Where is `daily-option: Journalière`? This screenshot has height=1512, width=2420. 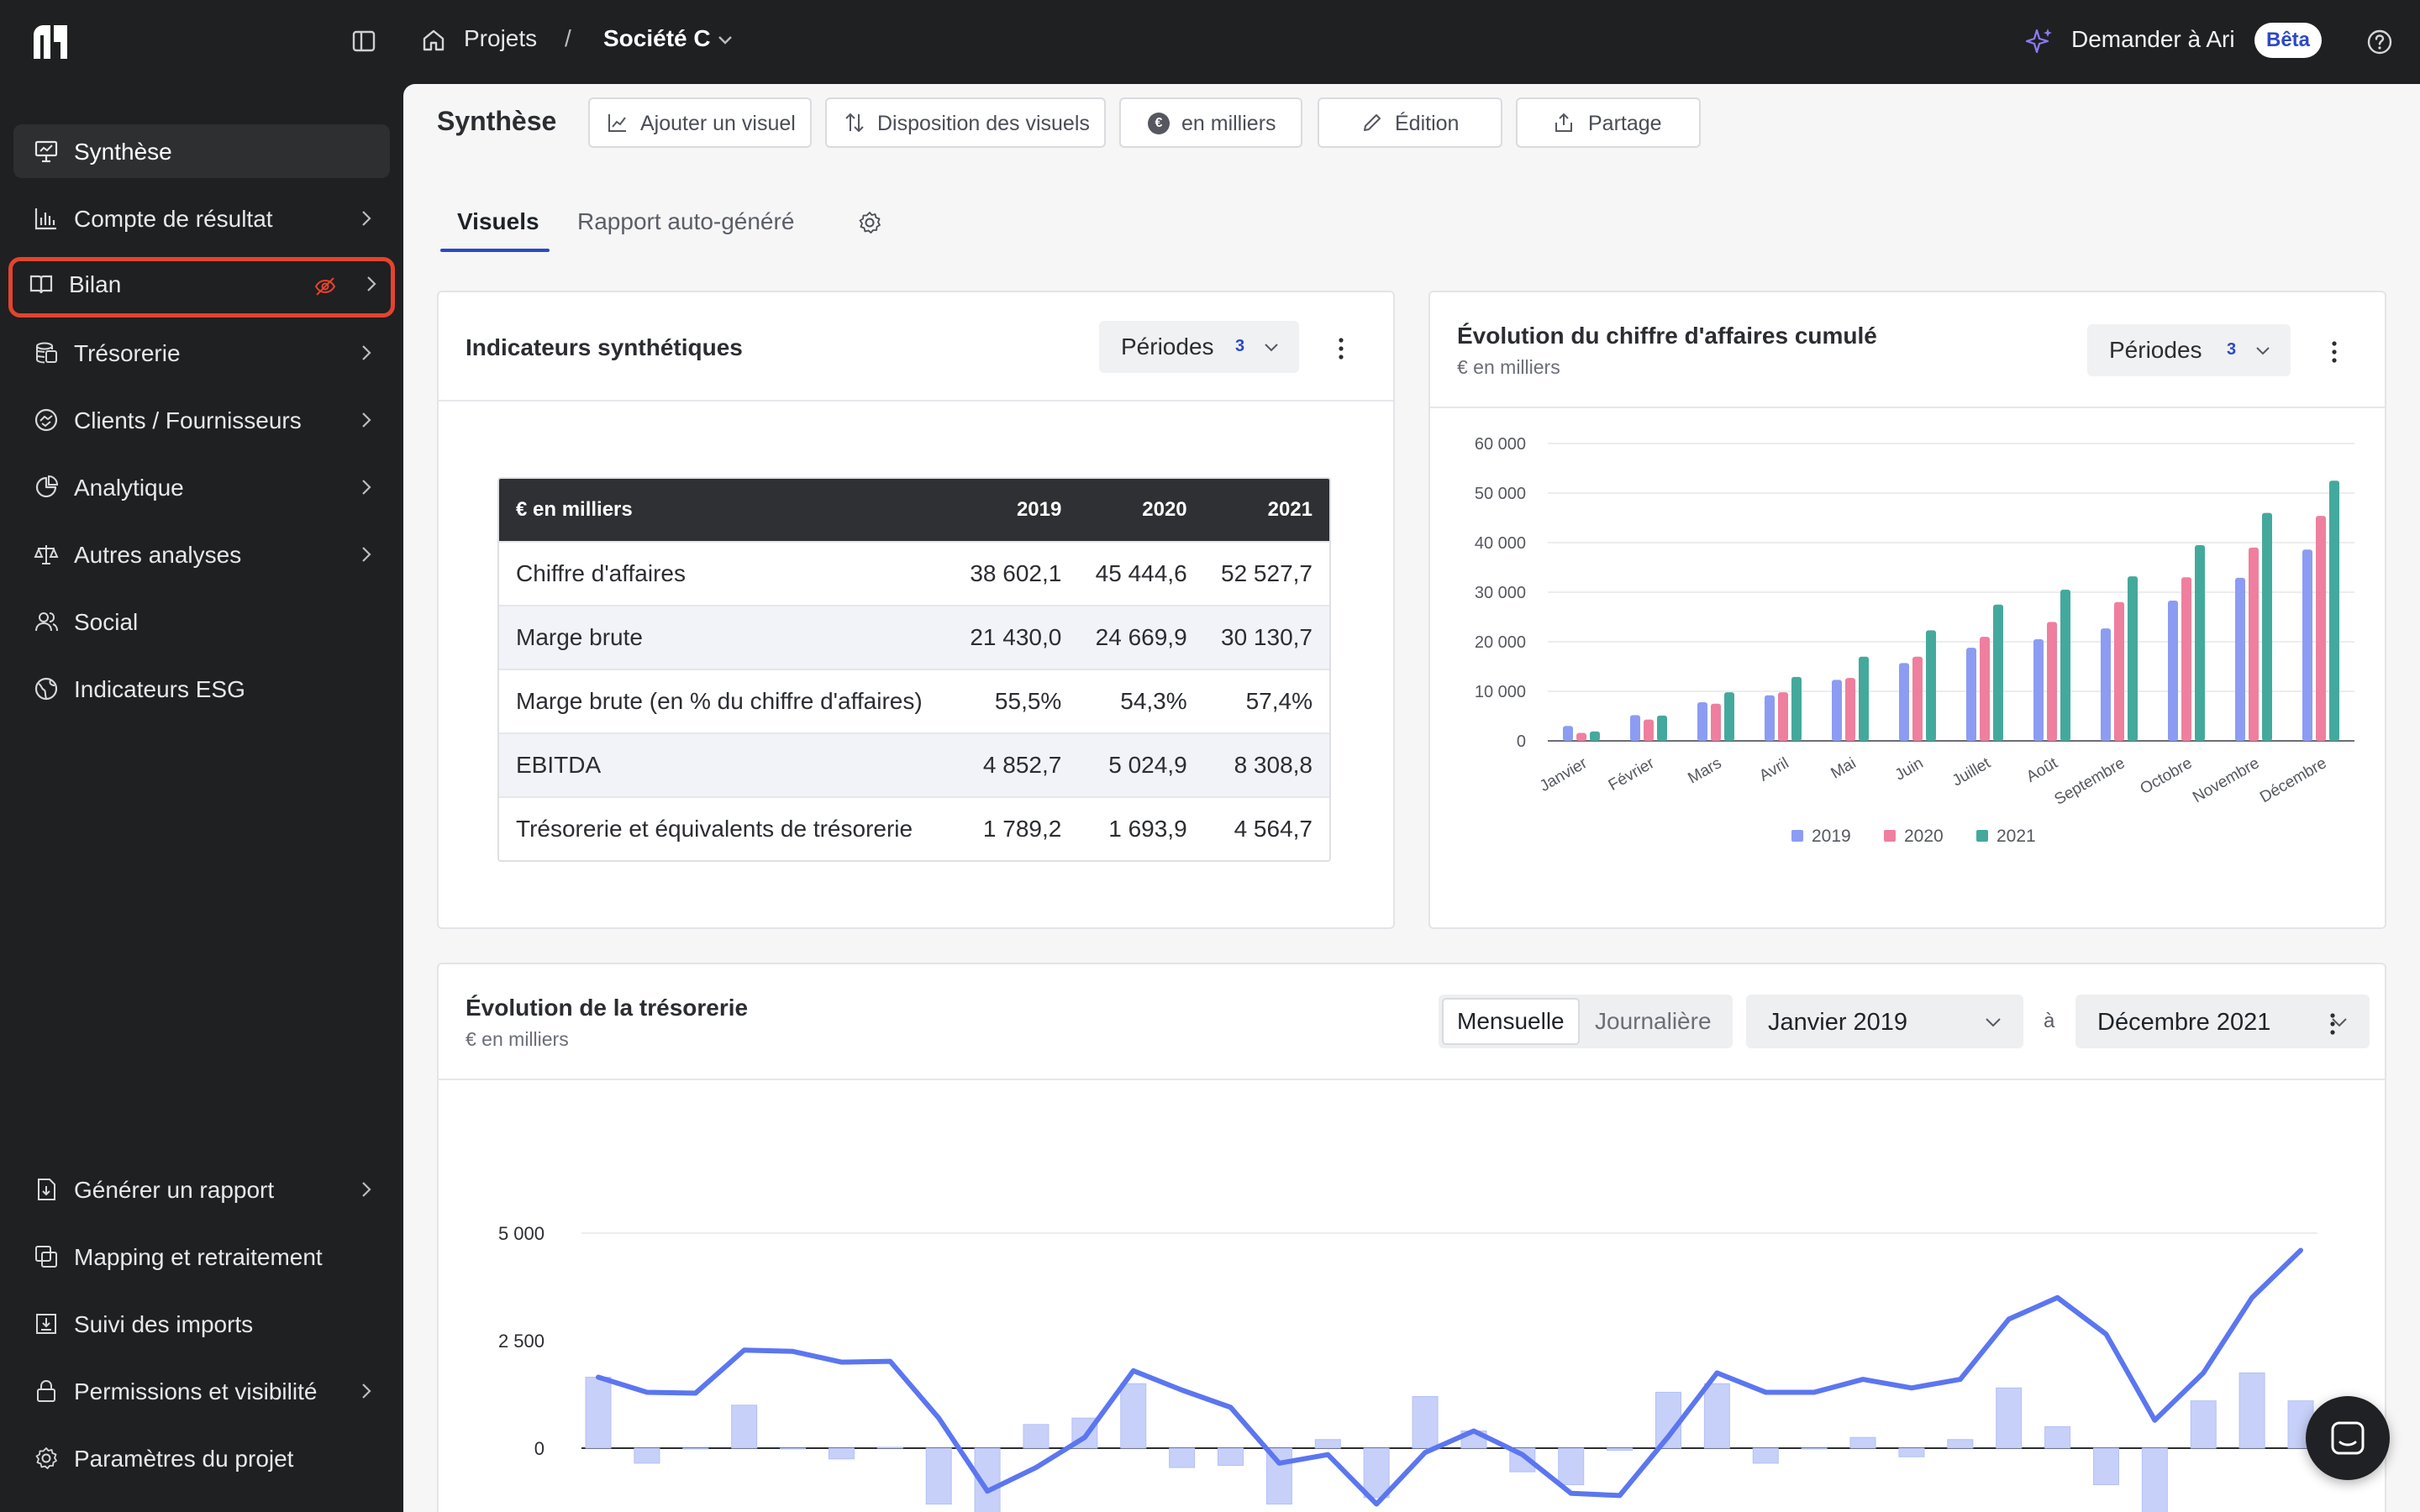
daily-option: Journalière is located at coordinates (1653, 1021).